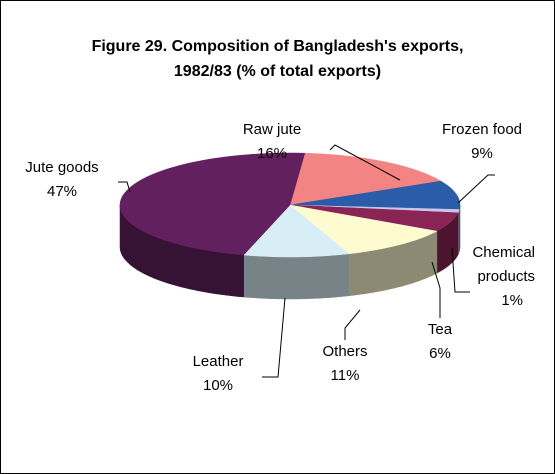 This screenshot has width=555, height=474. I want to click on slice-side, so click(296, 276).